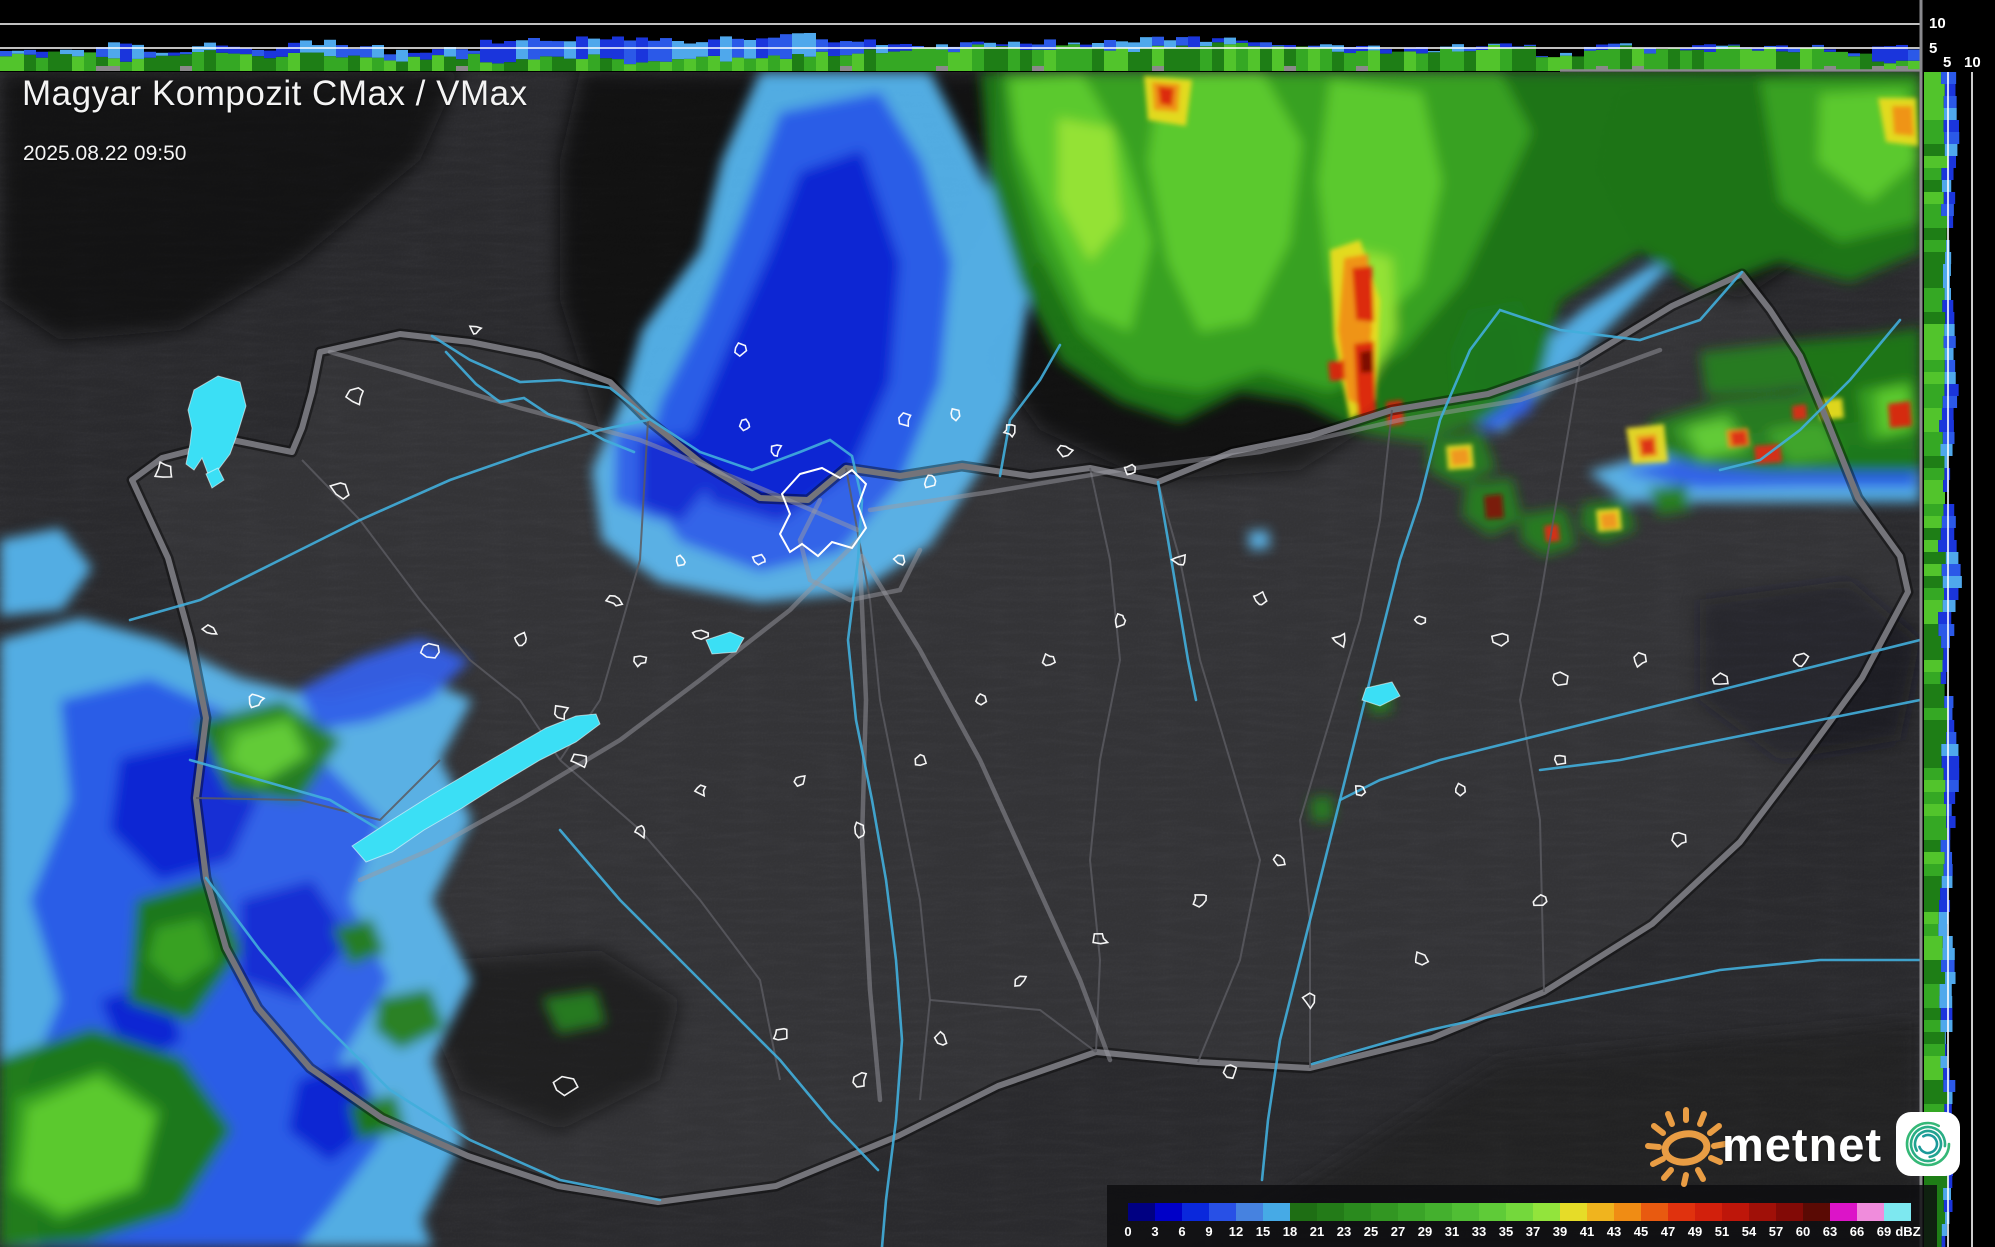  I want to click on dbz-tick-label: 23, so click(1344, 1231).